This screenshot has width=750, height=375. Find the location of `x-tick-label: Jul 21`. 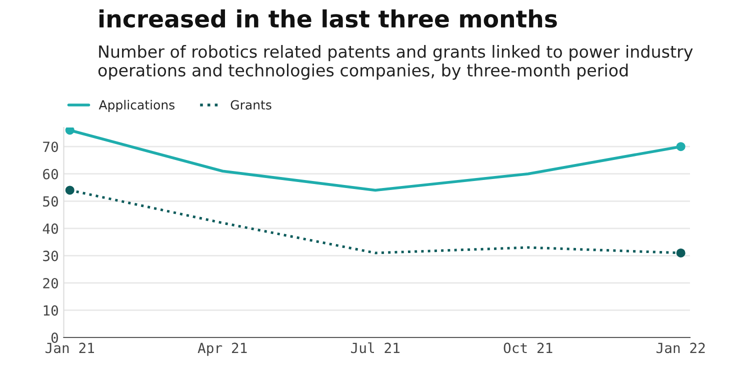

x-tick-label: Jul 21 is located at coordinates (375, 348).